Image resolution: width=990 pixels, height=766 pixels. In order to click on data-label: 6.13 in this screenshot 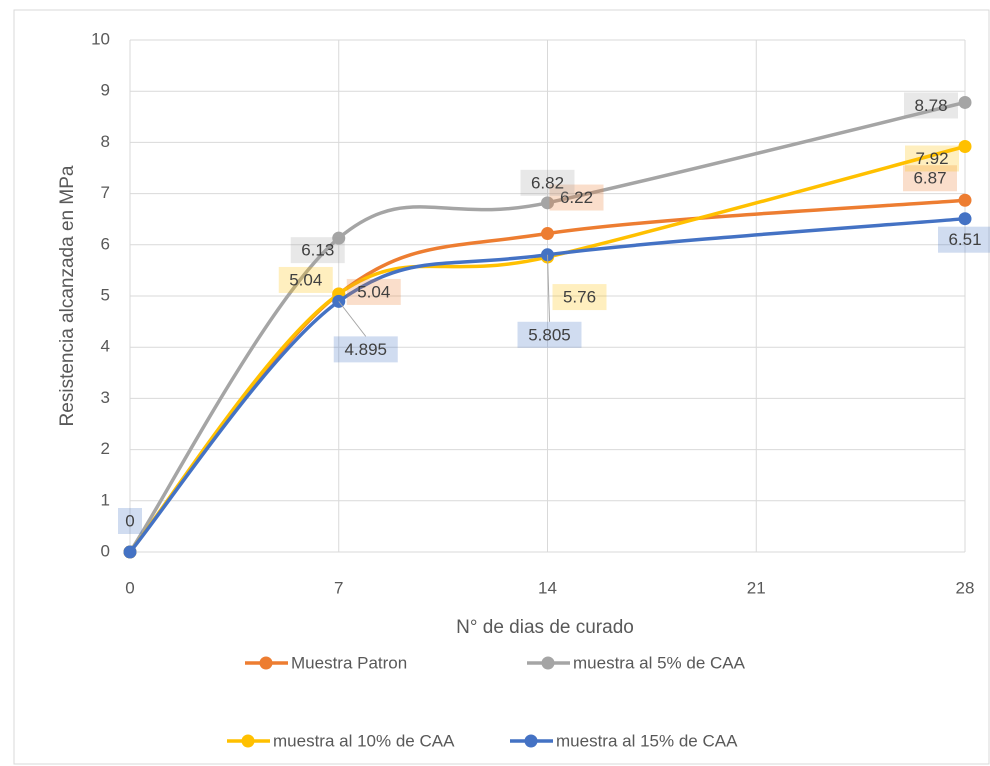, I will do `click(317, 250)`.